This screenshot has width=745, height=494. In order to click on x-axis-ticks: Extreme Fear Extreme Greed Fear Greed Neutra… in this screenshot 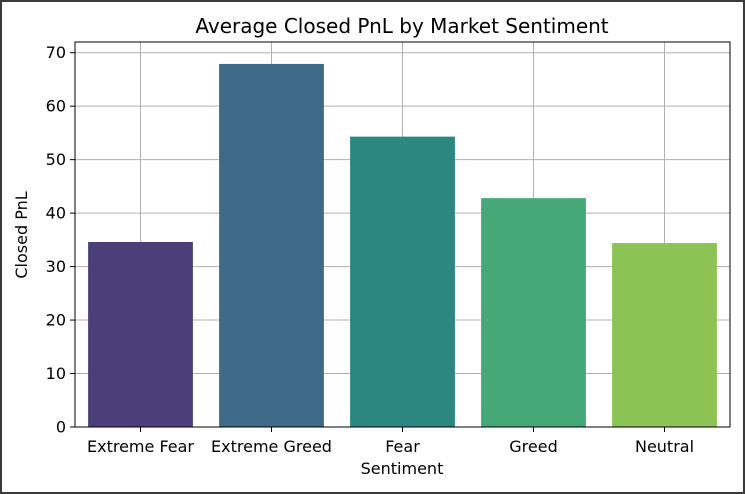, I will do `click(390, 441)`.